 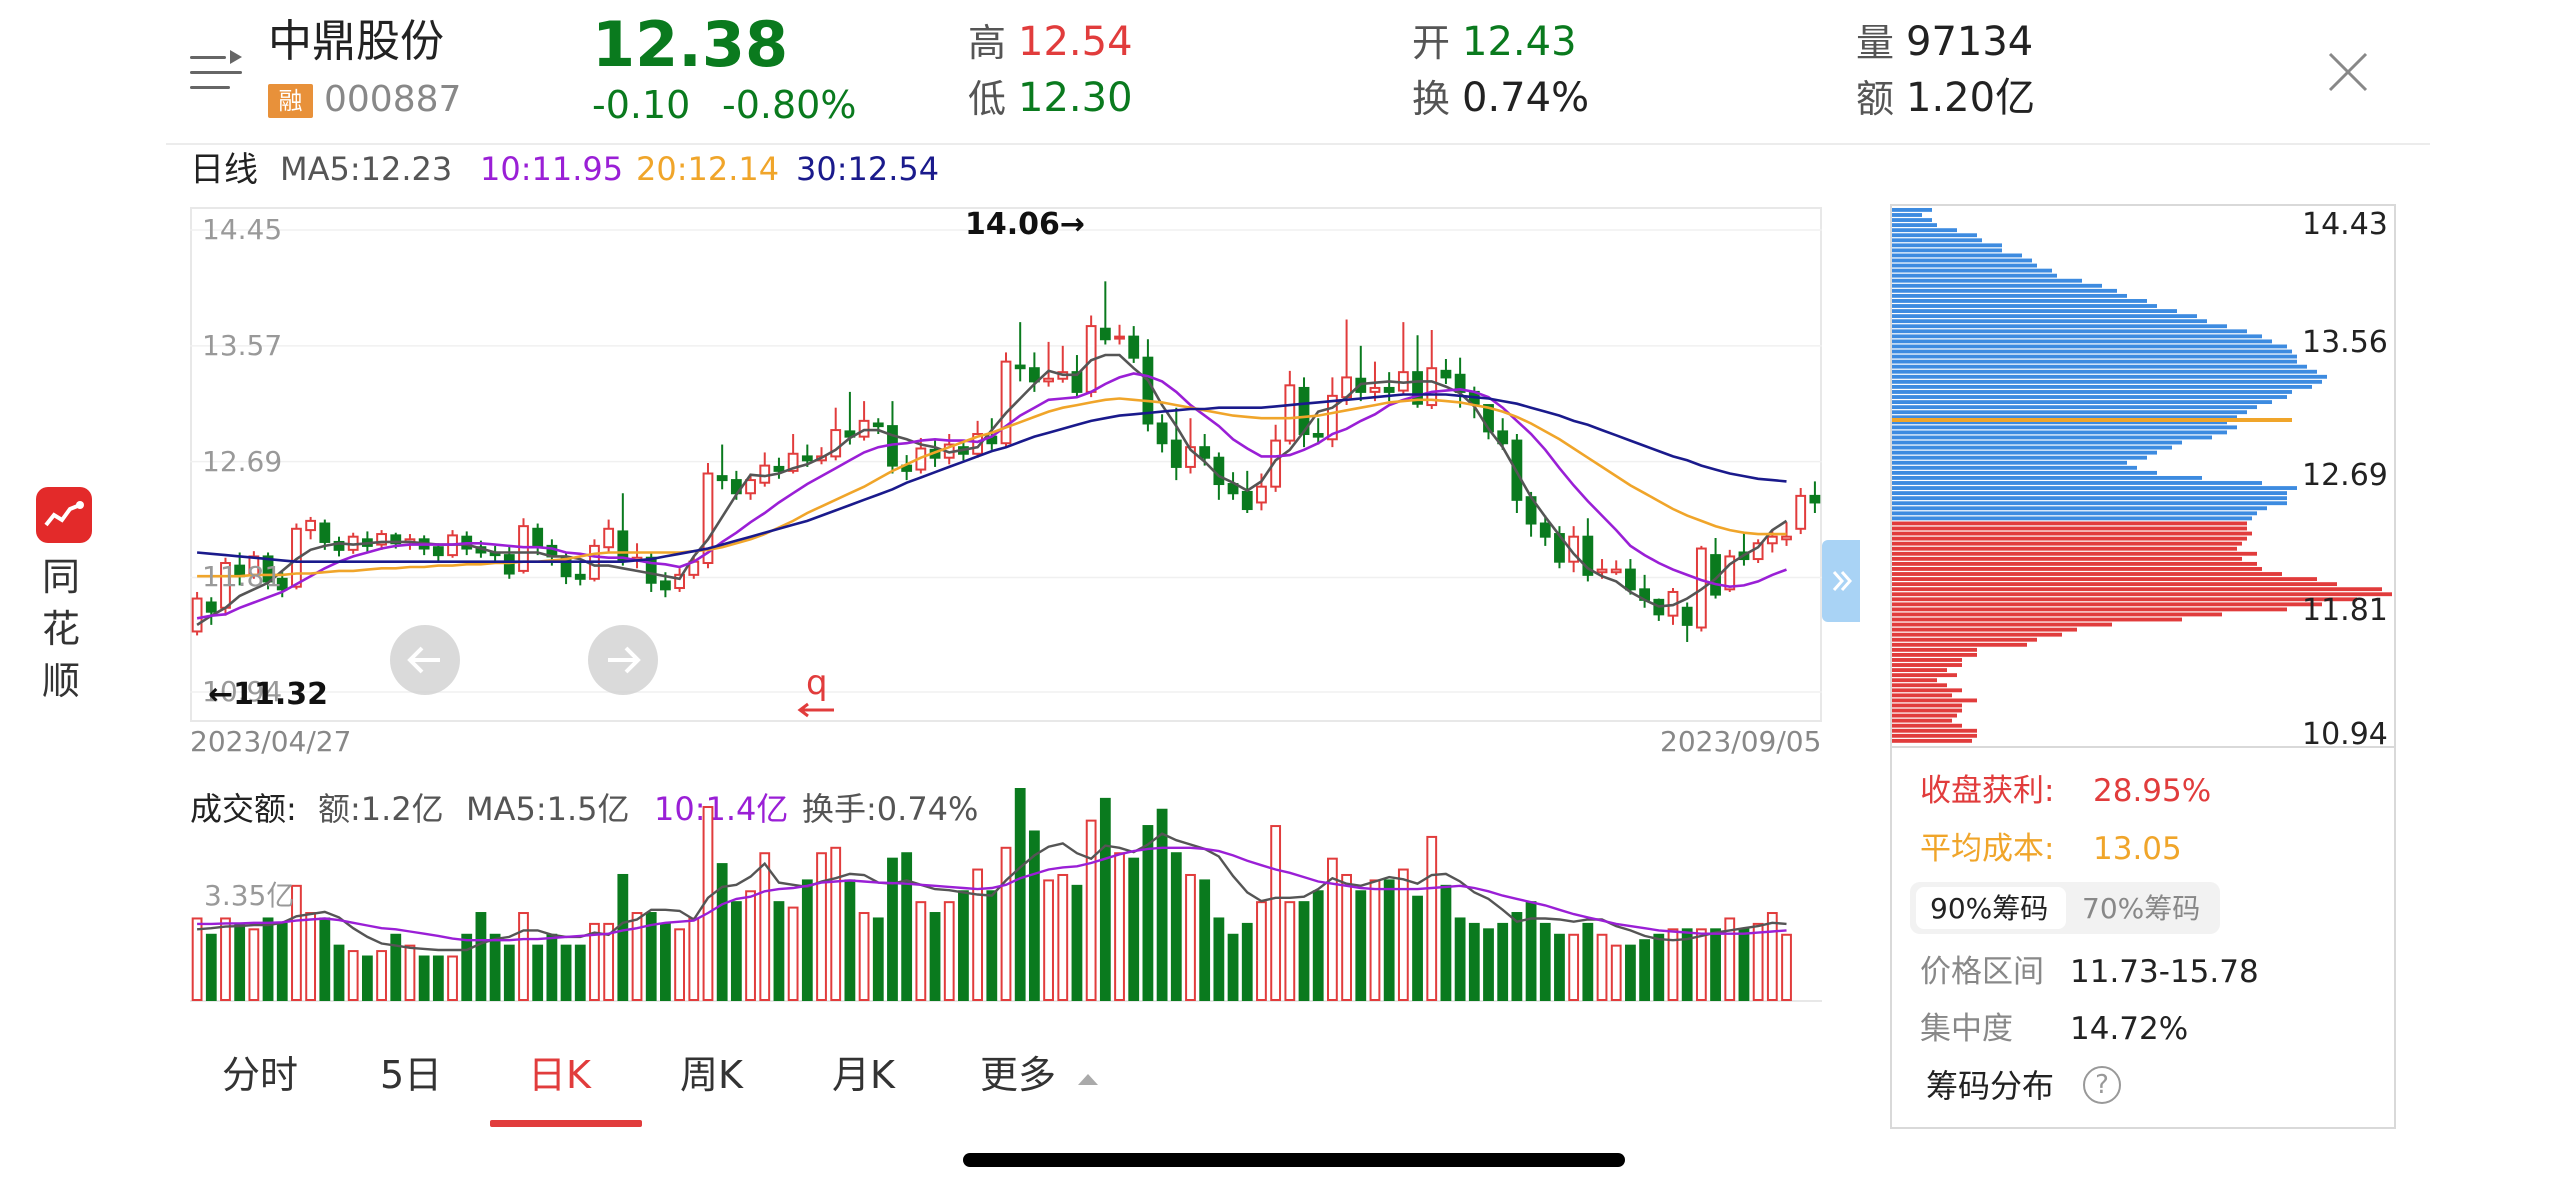 What do you see at coordinates (2102, 1085) in the screenshot?
I see `help-icon: ?` at bounding box center [2102, 1085].